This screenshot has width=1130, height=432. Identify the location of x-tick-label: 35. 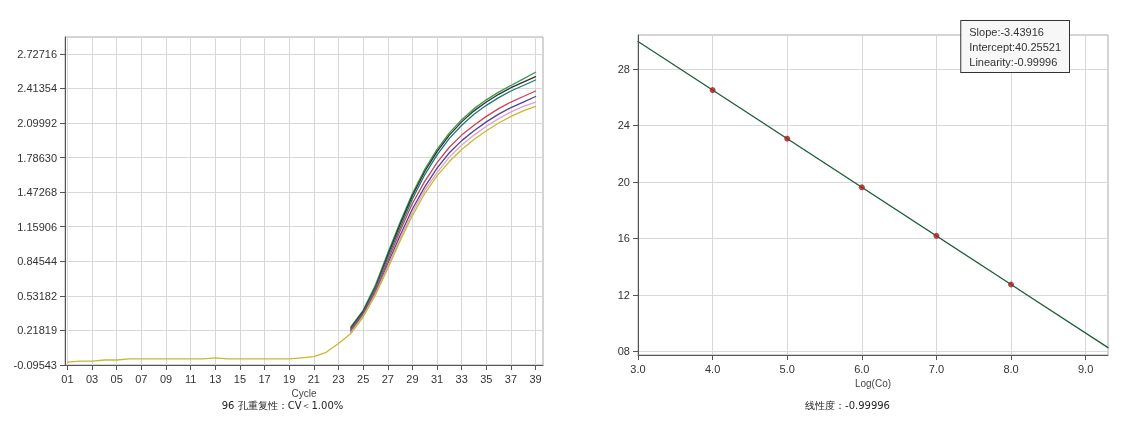
(486, 378).